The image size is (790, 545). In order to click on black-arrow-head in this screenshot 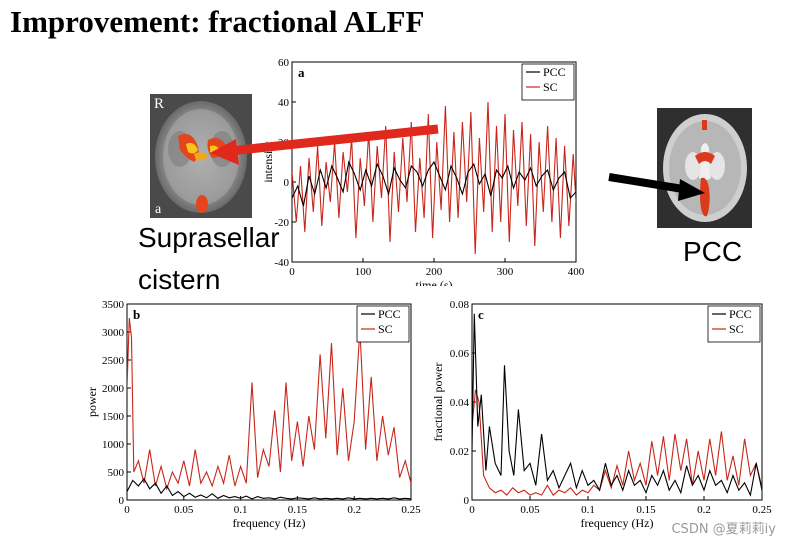, I will do `click(691, 190)`.